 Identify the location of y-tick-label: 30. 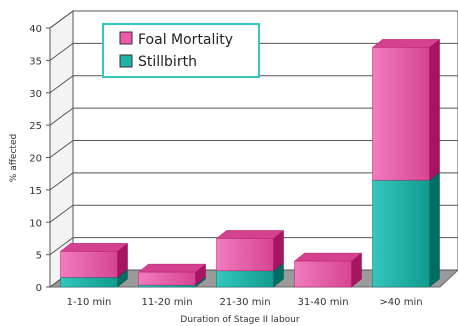
(35, 94).